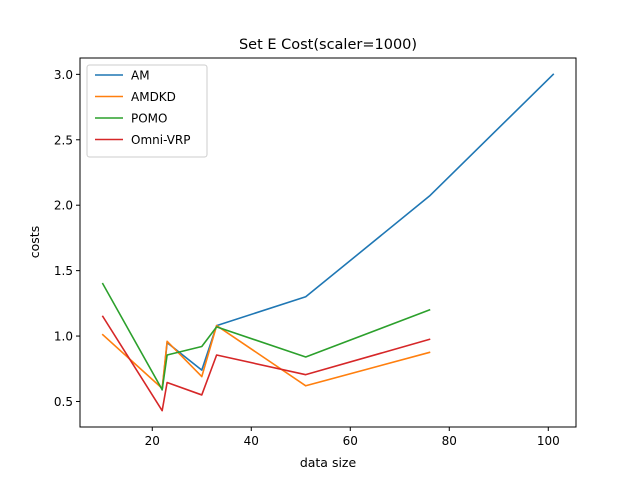 Image resolution: width=640 pixels, height=480 pixels. I want to click on legend-box, so click(147, 111).